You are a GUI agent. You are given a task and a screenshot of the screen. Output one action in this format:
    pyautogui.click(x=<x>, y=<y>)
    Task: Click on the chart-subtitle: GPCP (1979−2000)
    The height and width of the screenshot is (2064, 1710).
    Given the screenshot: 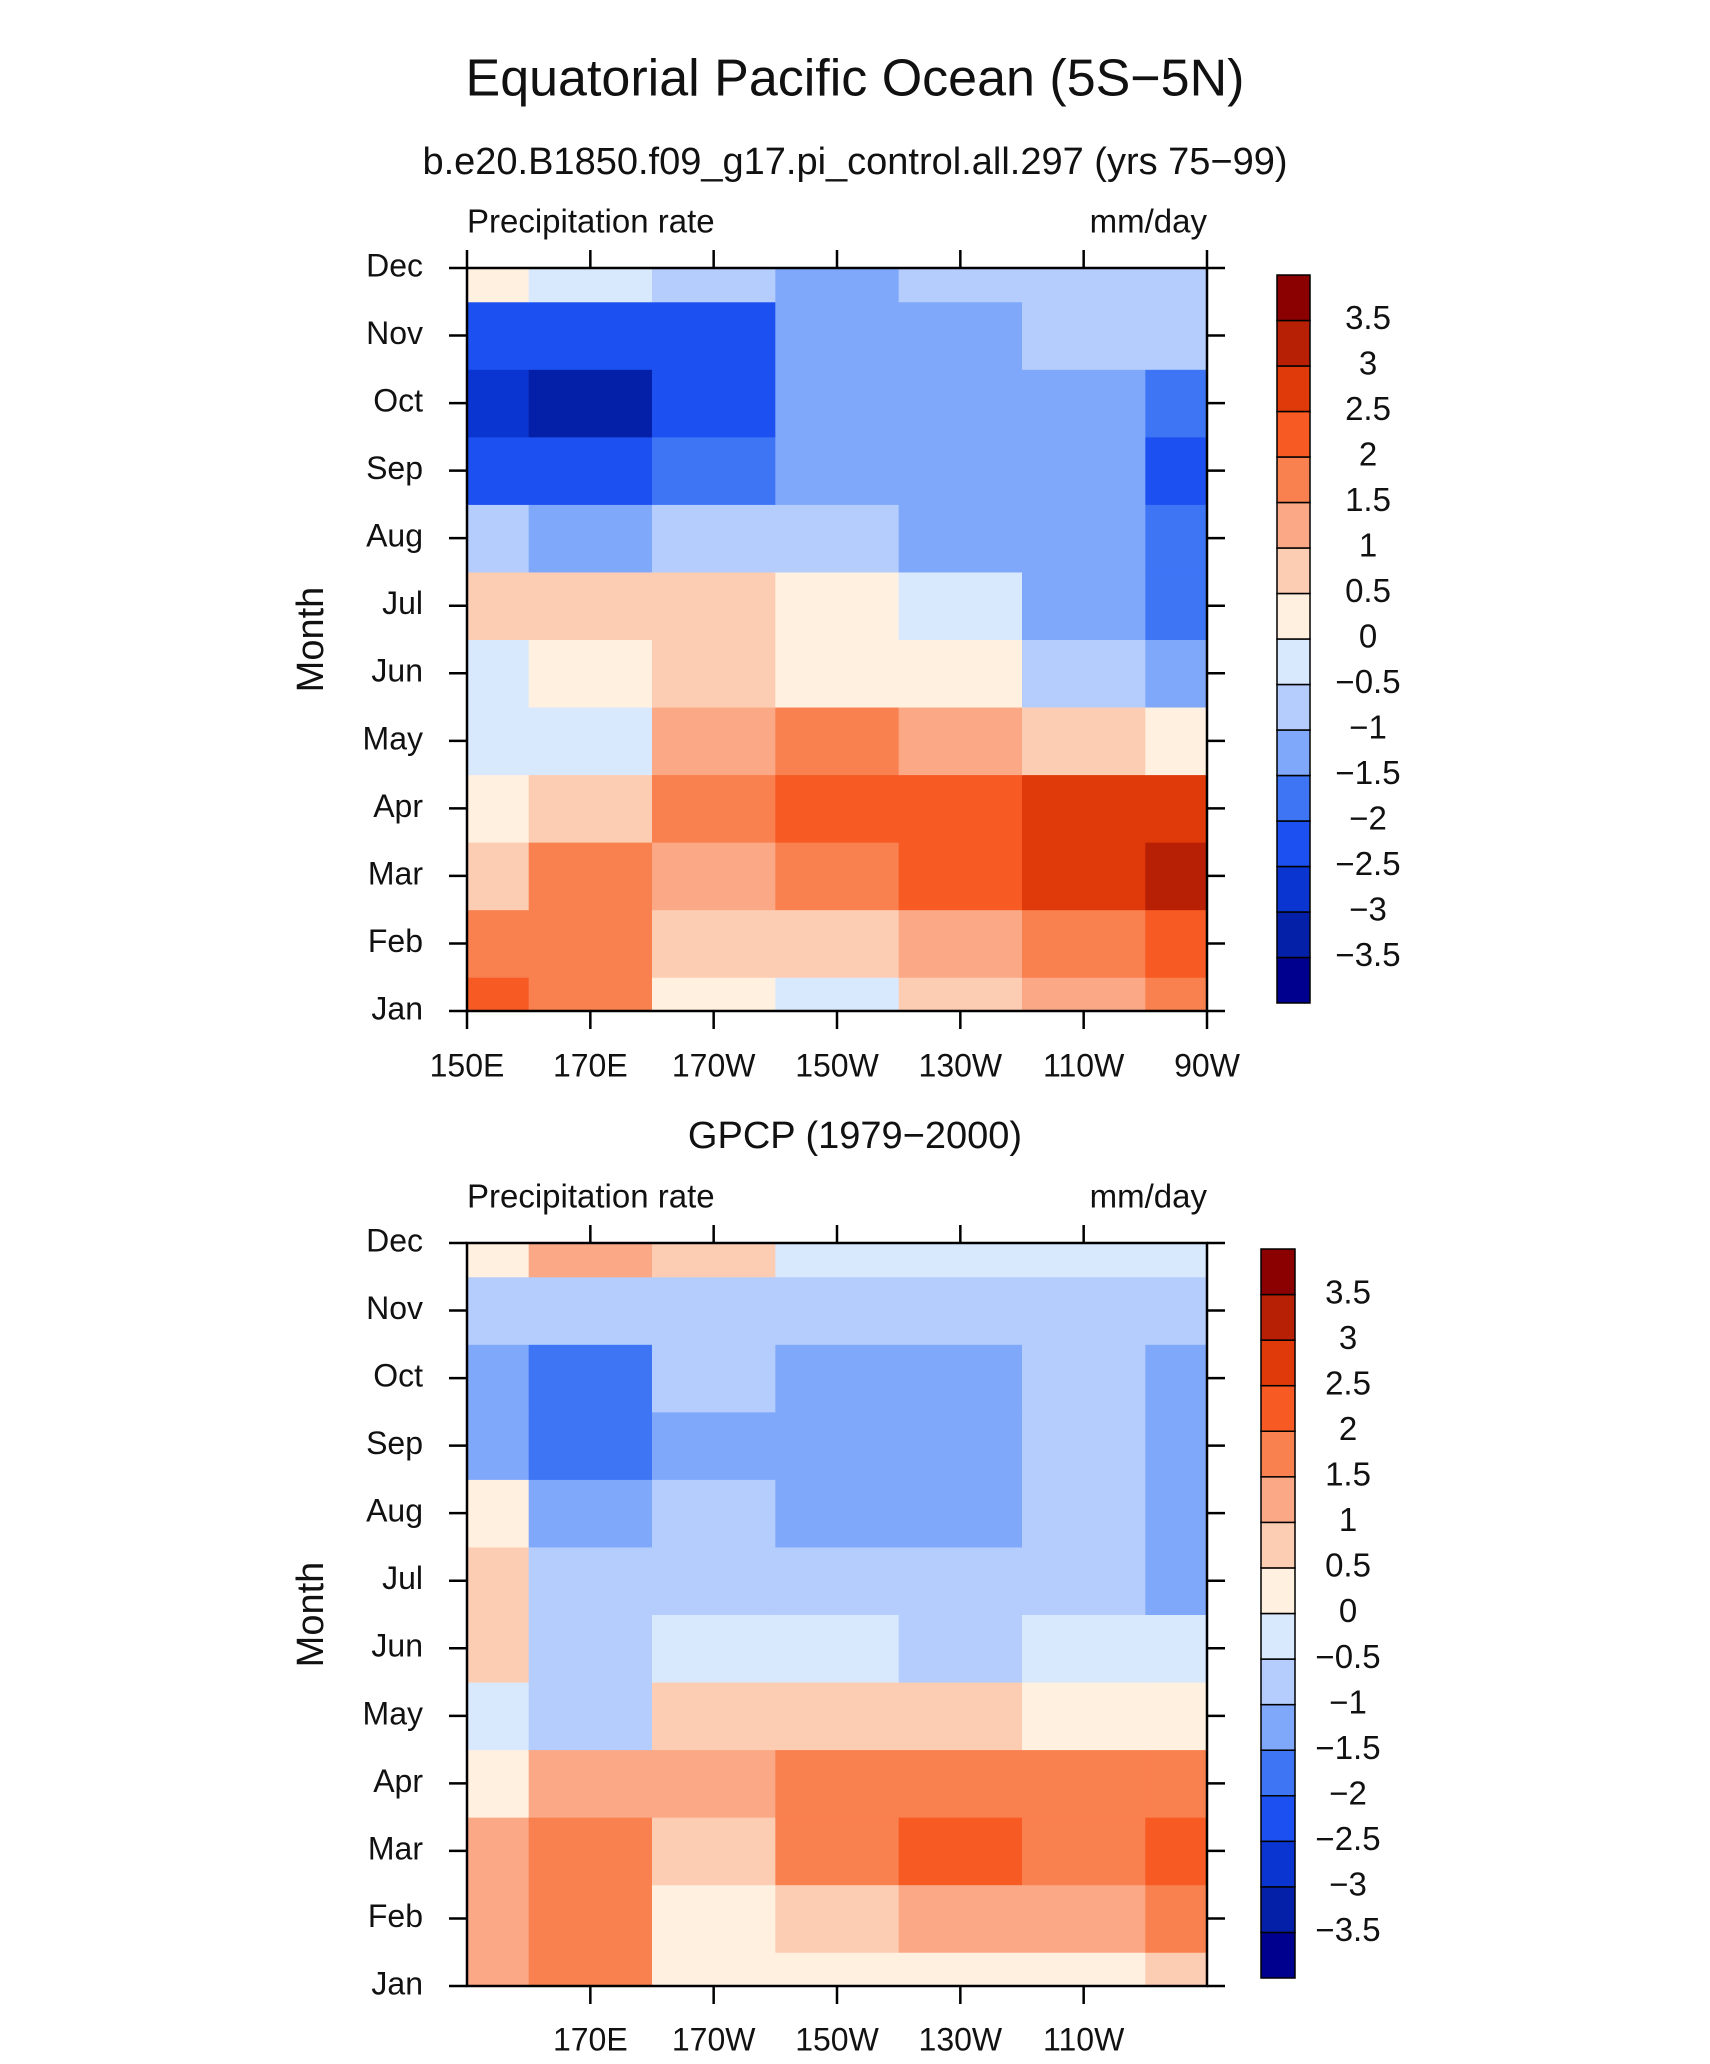 What is the action you would take?
    pyautogui.click(x=855, y=1136)
    